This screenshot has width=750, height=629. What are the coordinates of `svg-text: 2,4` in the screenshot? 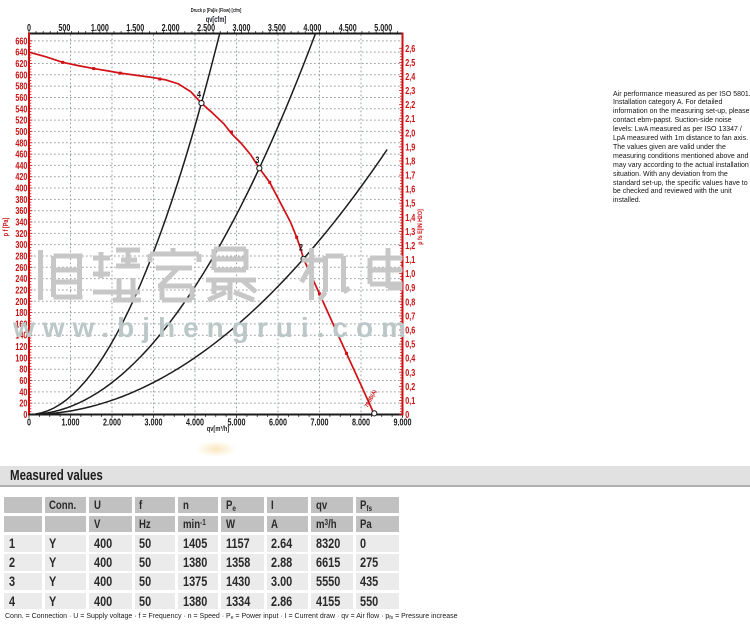 It's located at (410, 76).